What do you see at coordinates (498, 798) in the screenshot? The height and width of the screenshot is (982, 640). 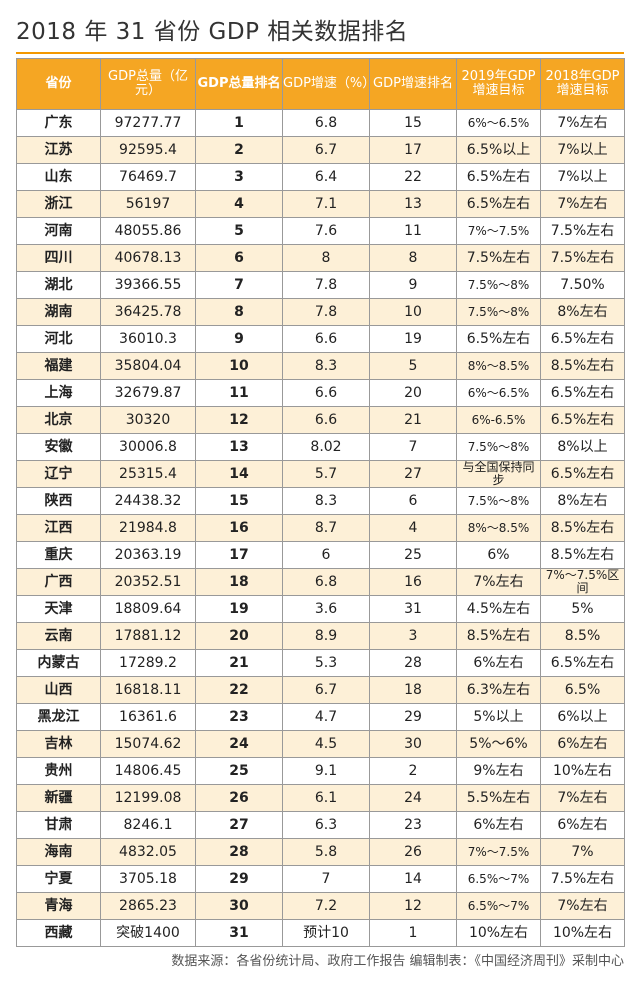 I see `target-2019-cell: 5.5%左右` at bounding box center [498, 798].